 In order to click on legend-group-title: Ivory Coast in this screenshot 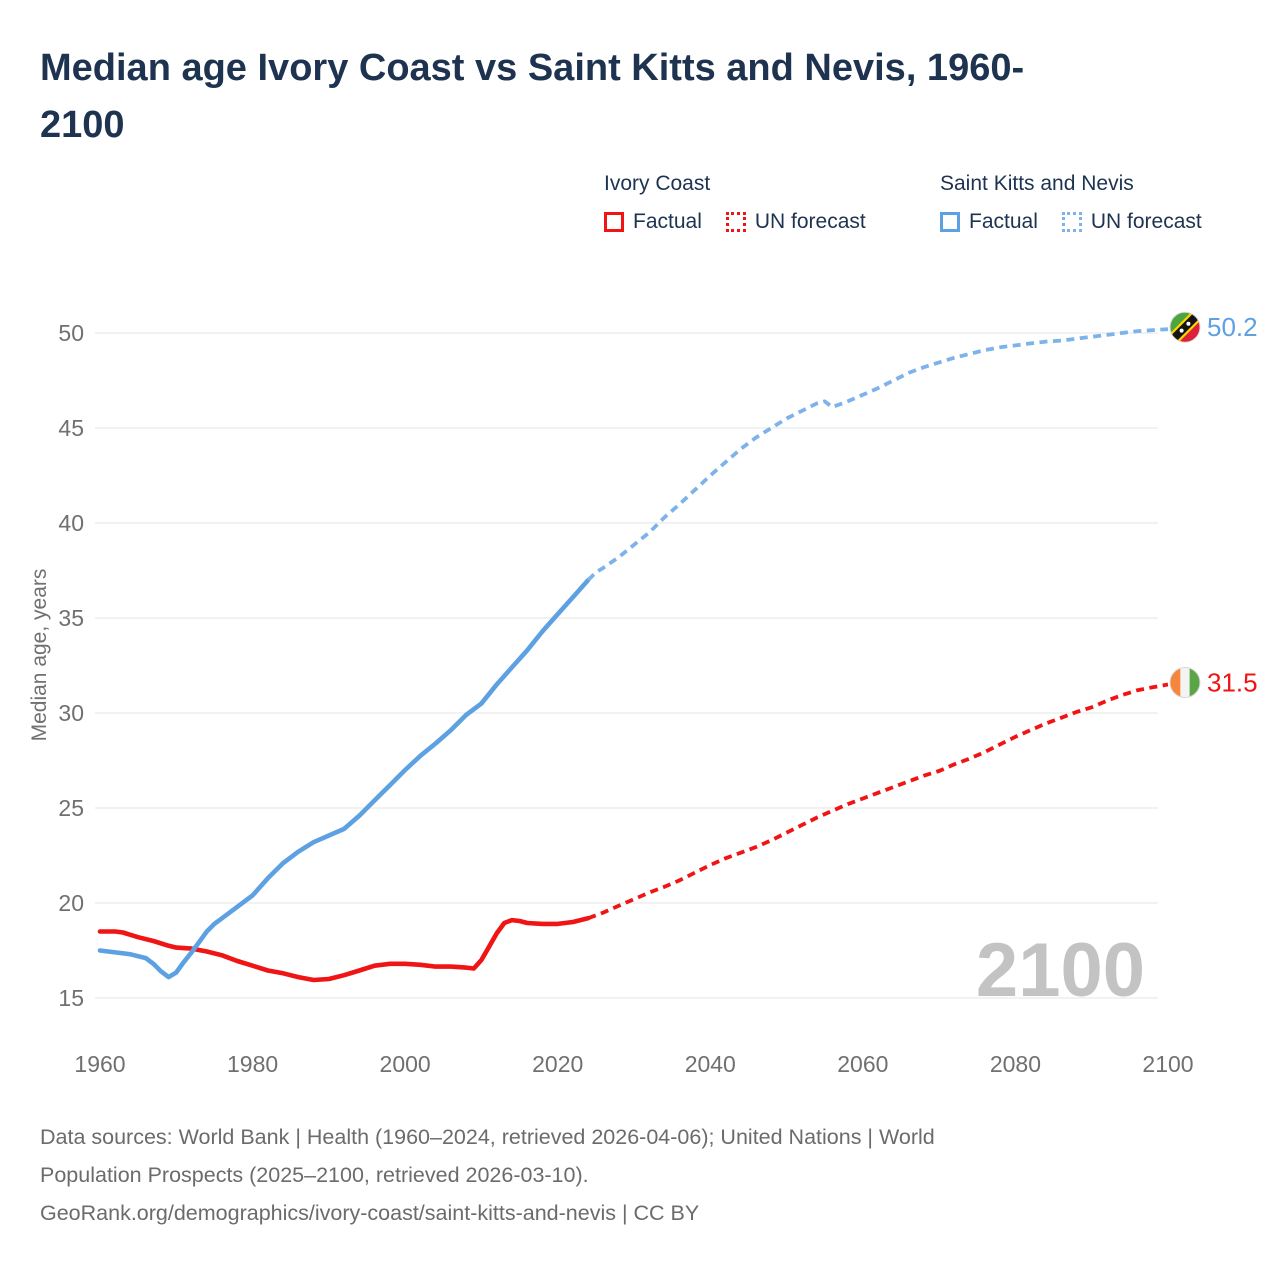, I will do `click(657, 183)`.